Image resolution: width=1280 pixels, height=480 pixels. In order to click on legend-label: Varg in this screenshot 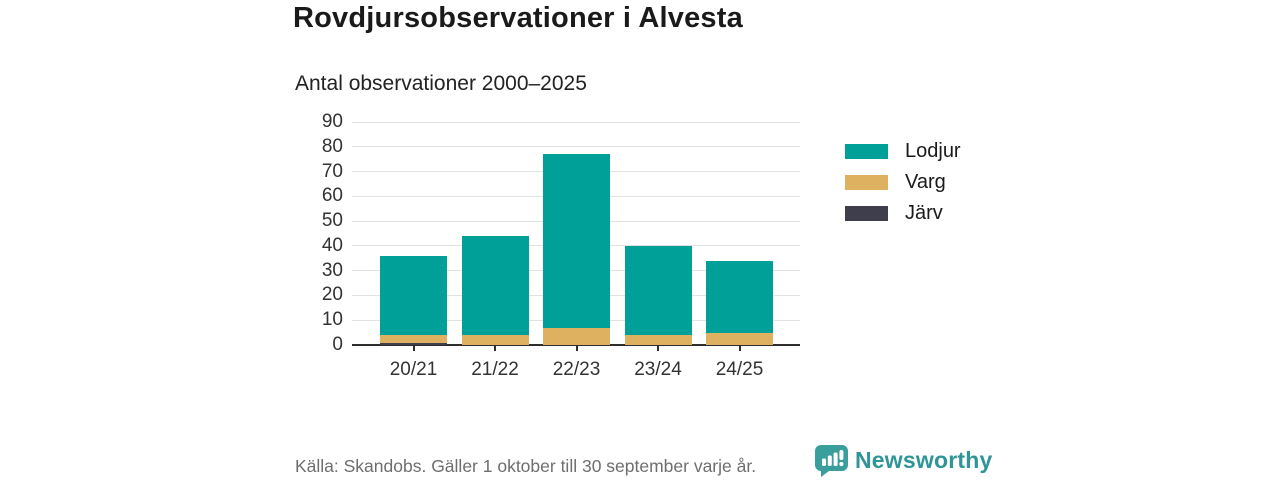, I will do `click(925, 181)`.